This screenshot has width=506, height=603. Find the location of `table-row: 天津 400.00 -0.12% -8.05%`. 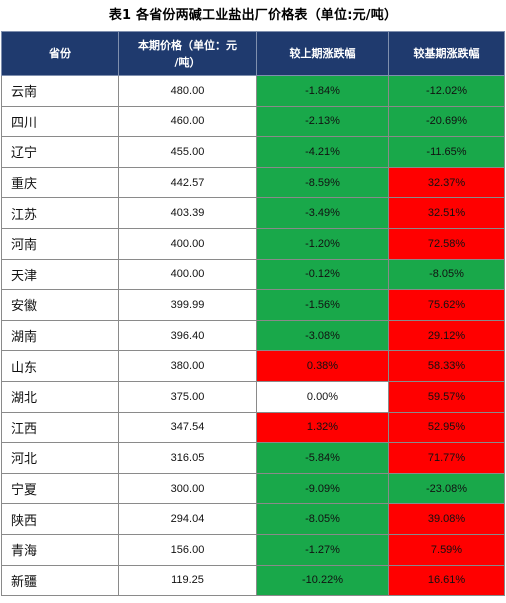

table-row: 天津 400.00 -0.12% -8.05% is located at coordinates (253, 274).